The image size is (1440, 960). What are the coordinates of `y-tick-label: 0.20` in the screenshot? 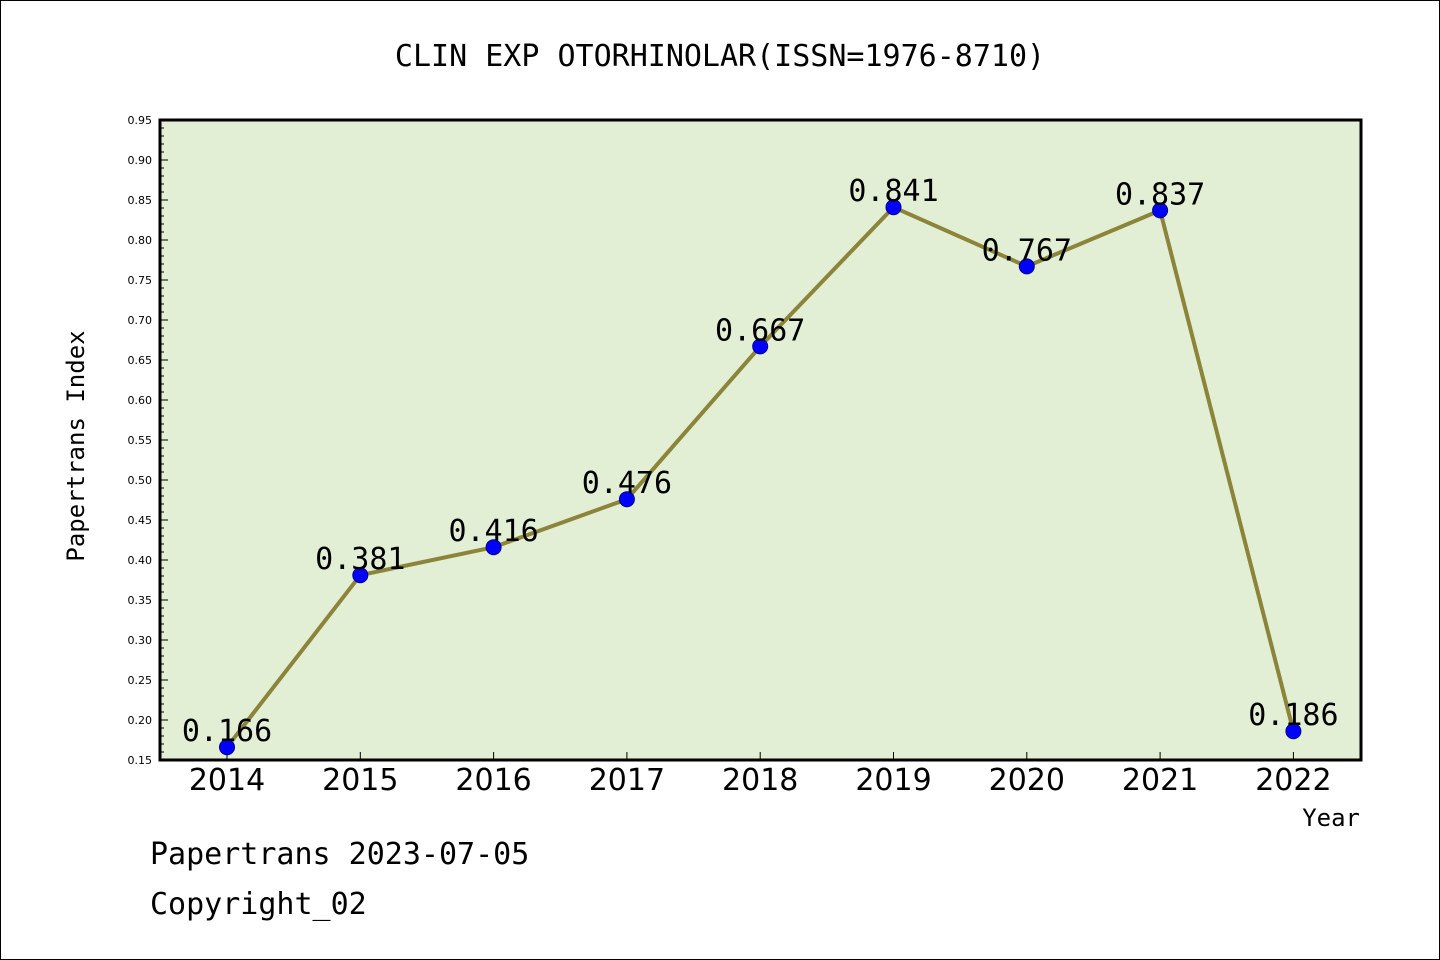 It's located at (140, 720).